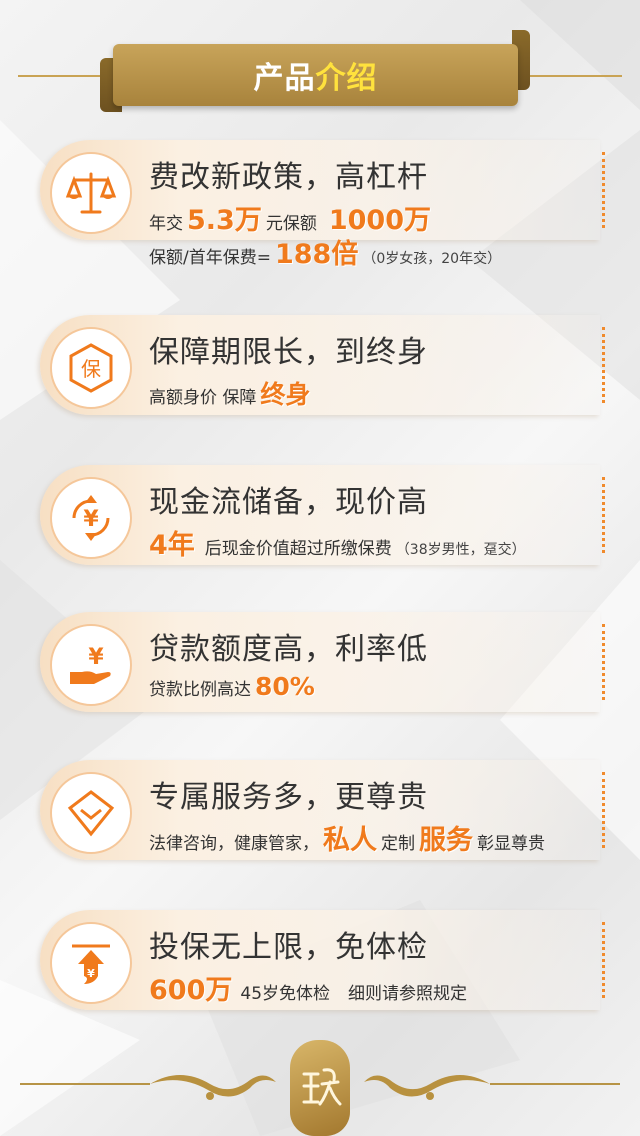 The width and height of the screenshot is (640, 1136). Describe the element at coordinates (284, 78) in the screenshot. I see `title-white: 产品` at that location.